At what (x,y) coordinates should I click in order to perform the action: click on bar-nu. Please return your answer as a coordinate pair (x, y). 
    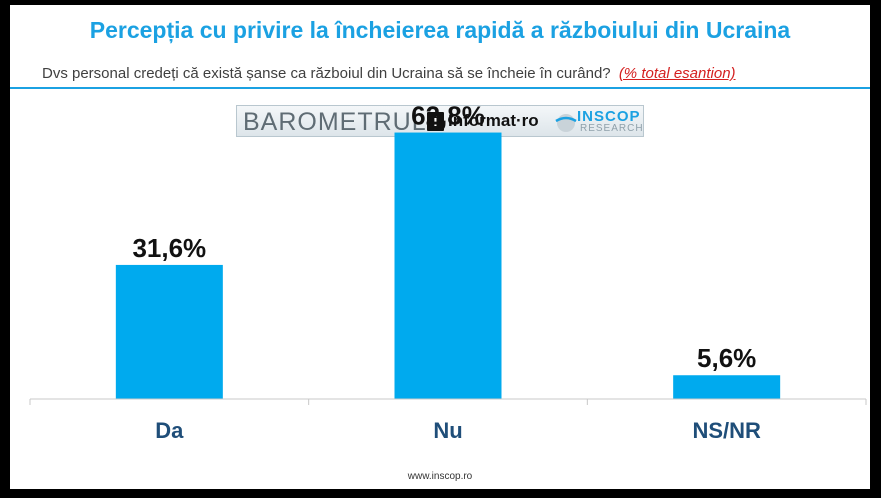
    Looking at the image, I should click on (448, 265).